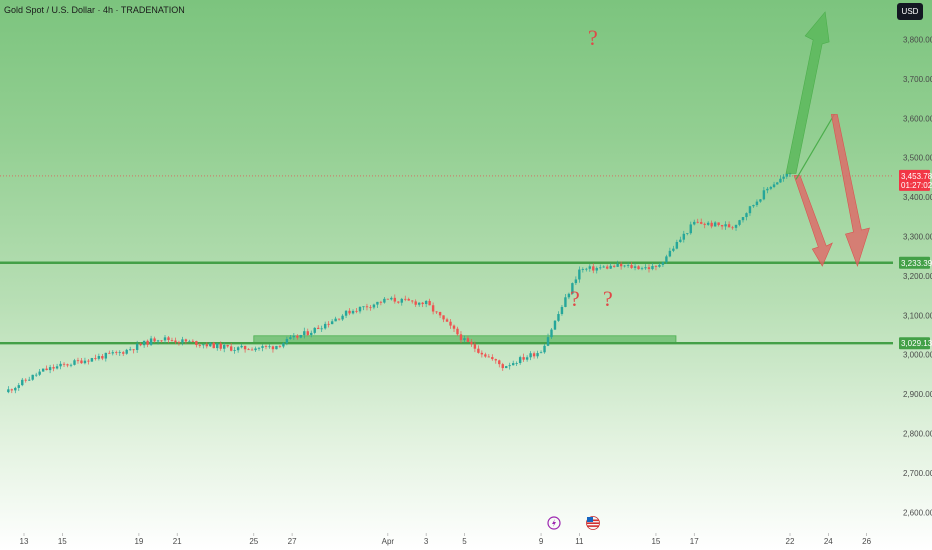 The width and height of the screenshot is (932, 550). I want to click on y-tick-label: 2,800.00, so click(917, 434).